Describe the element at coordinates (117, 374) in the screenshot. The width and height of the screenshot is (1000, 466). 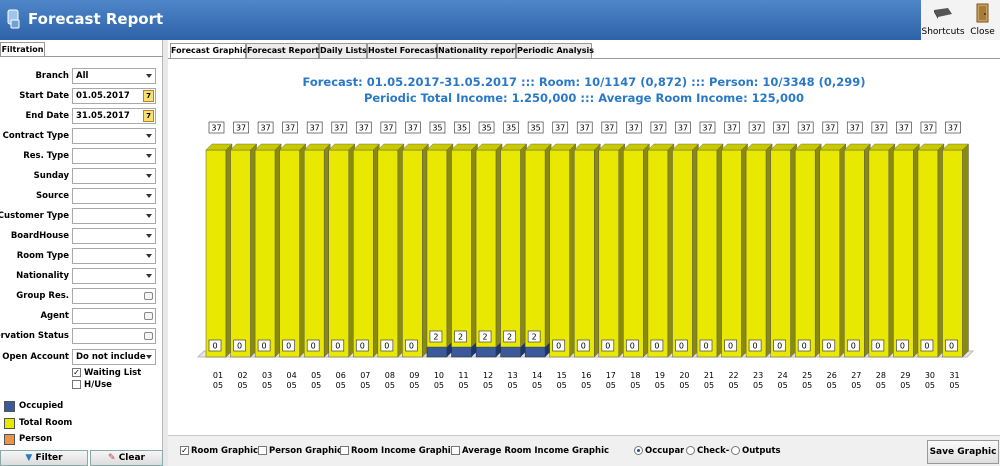
I see `waiting-list-checkbox: ✓ Waiting List` at that location.